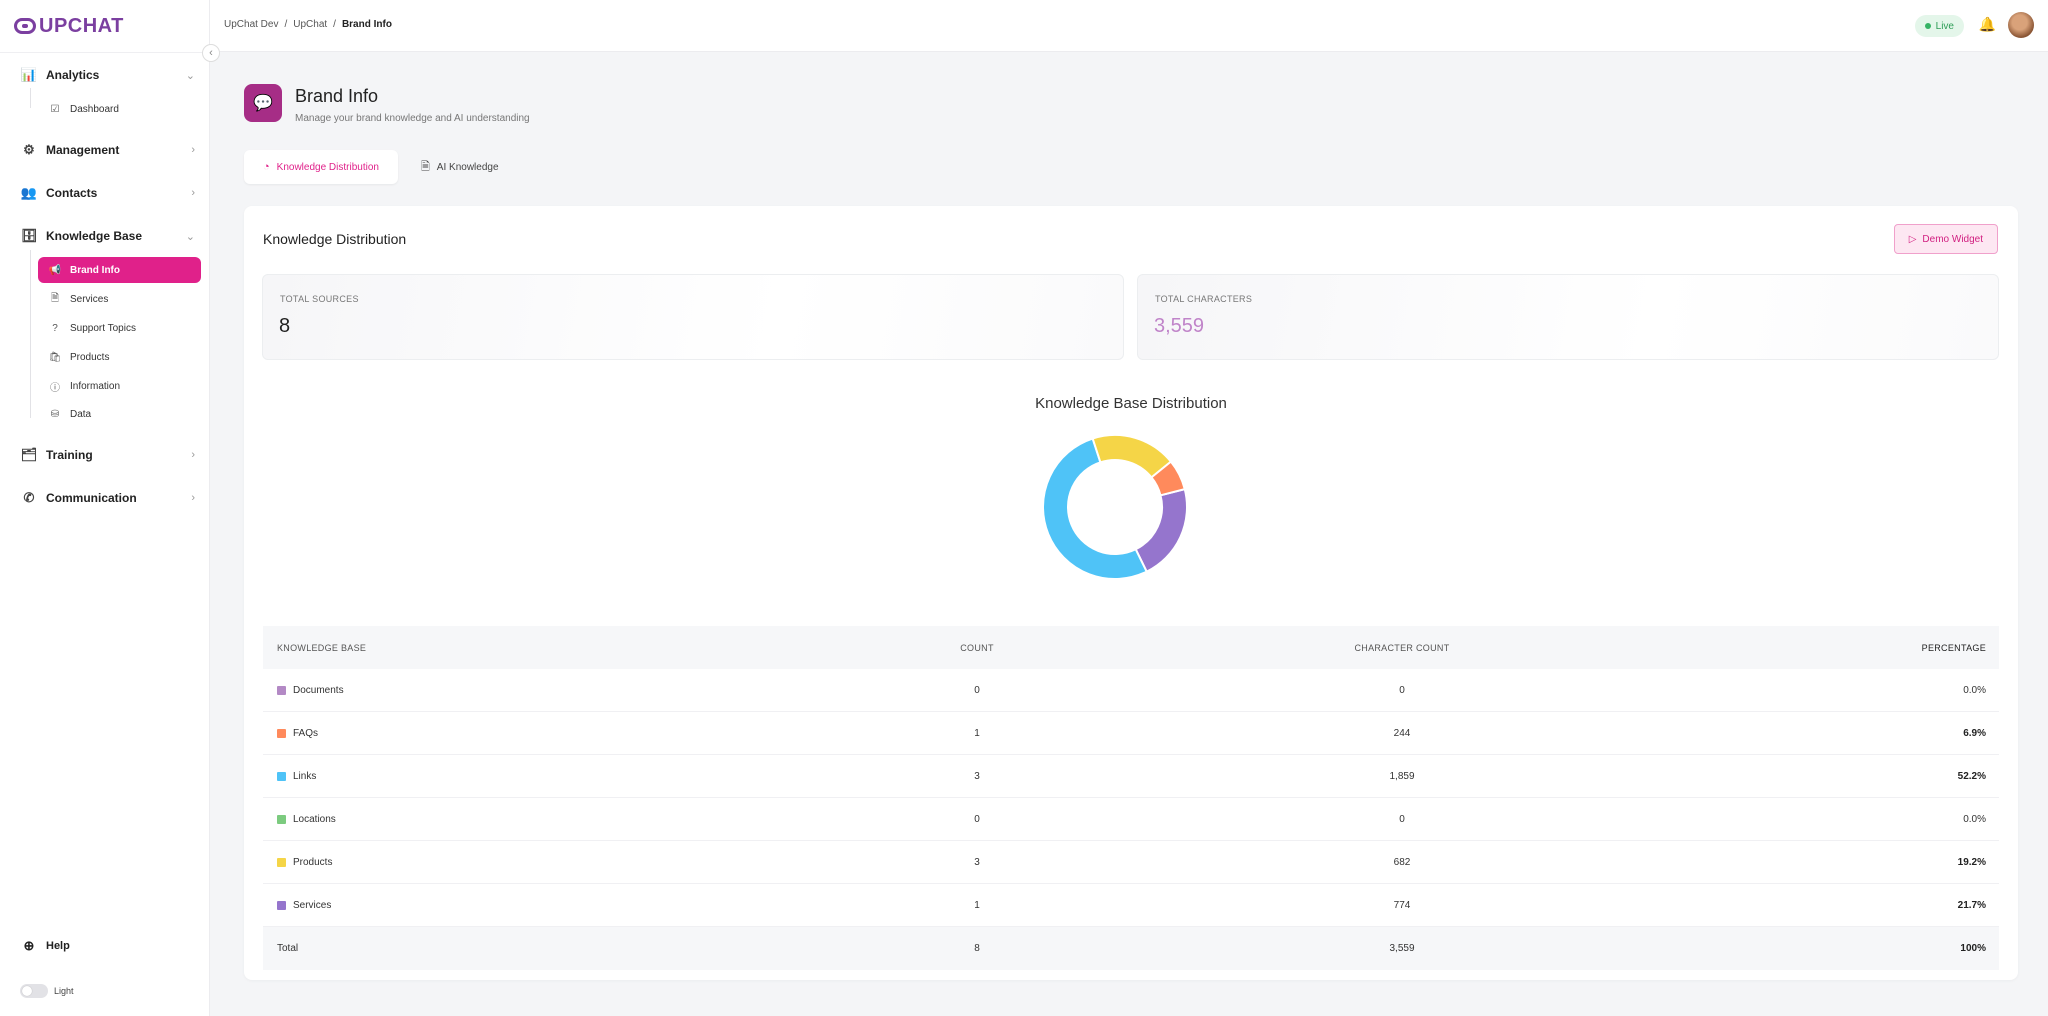 The image size is (2048, 1016). Describe the element at coordinates (29, 945) in the screenshot. I see `globe-icon: ⊕` at that location.